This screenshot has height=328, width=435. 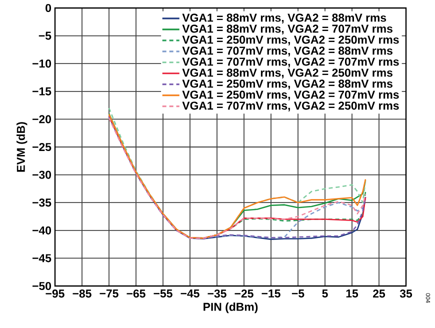 What do you see at coordinates (55, 294) in the screenshot?
I see `x-tick-label: −95` at bounding box center [55, 294].